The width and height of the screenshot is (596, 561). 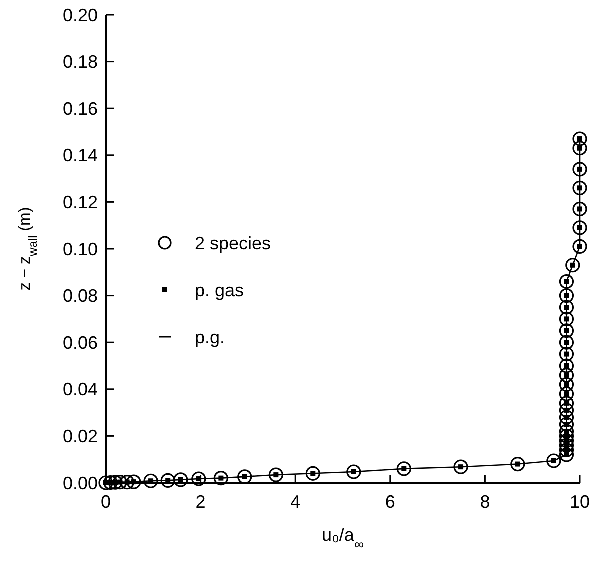 What do you see at coordinates (580, 502) in the screenshot?
I see `x-tick-label: 10` at bounding box center [580, 502].